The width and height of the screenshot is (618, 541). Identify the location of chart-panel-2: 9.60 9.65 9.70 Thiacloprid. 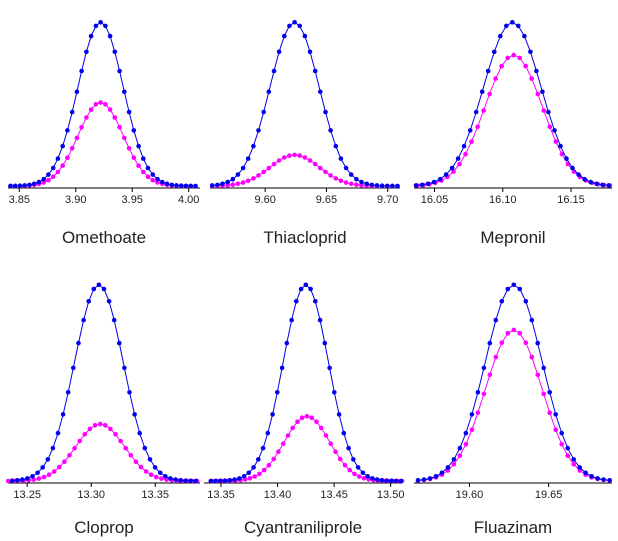
(304, 133).